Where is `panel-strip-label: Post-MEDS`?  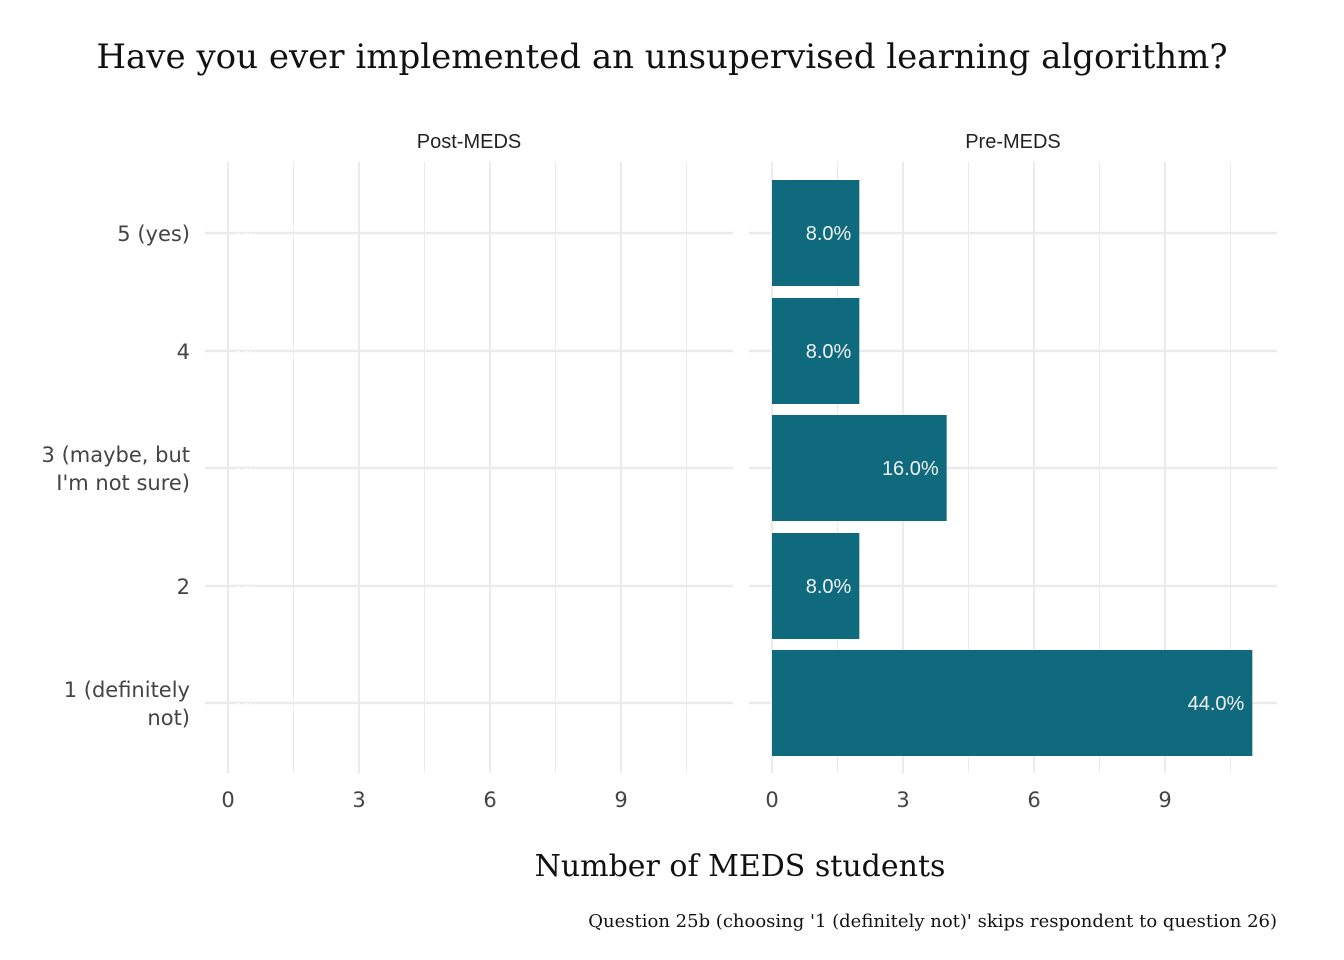 panel-strip-label: Post-MEDS is located at coordinates (469, 142).